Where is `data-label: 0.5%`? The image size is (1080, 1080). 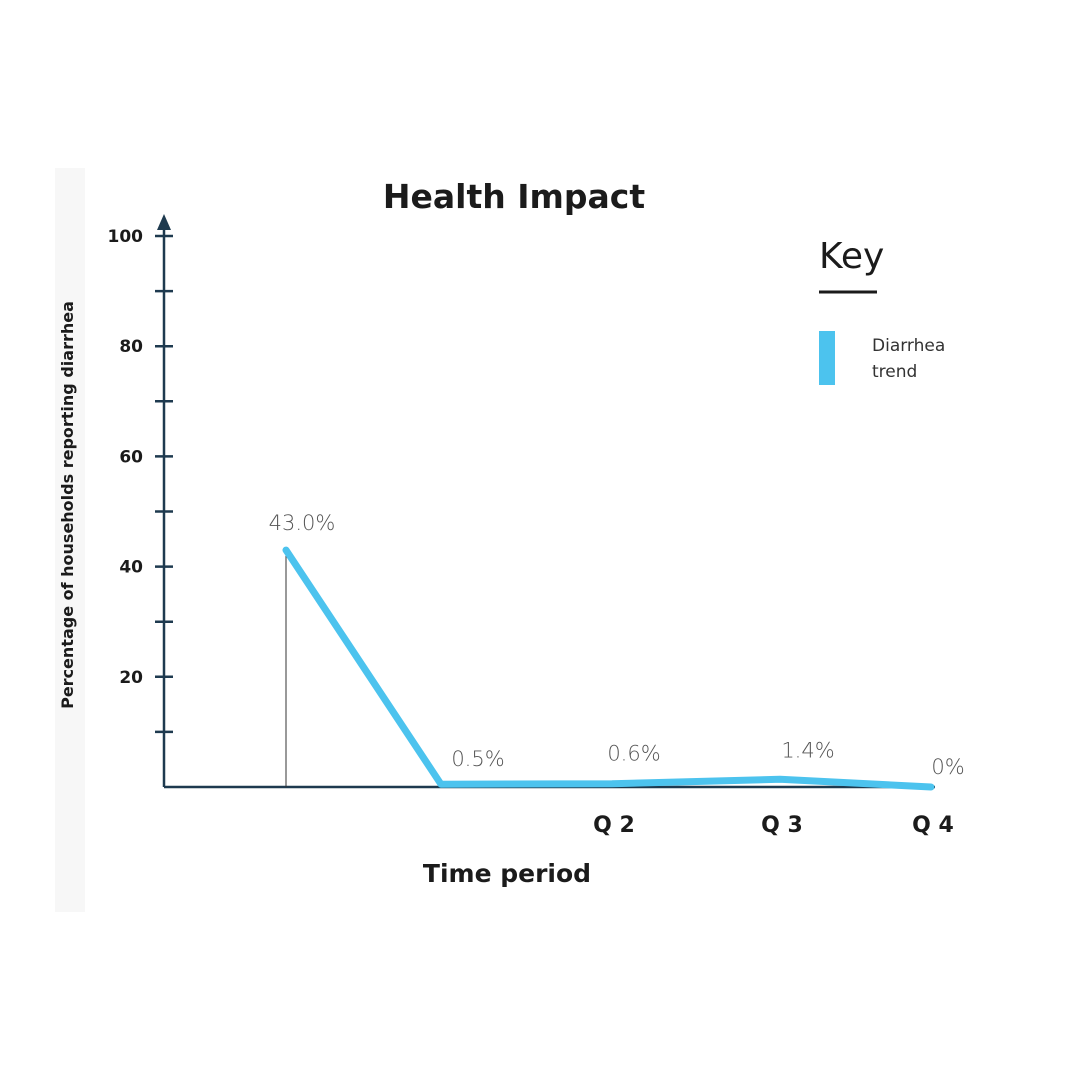 data-label: 0.5% is located at coordinates (477, 759).